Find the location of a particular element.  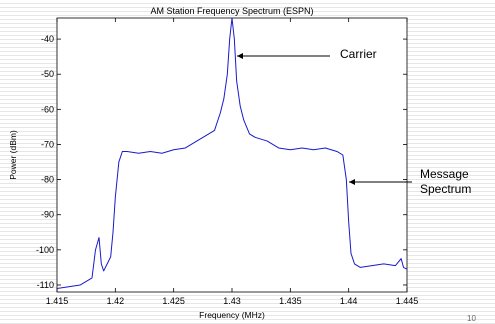

y-tick-label: -80 is located at coordinates (47, 180).